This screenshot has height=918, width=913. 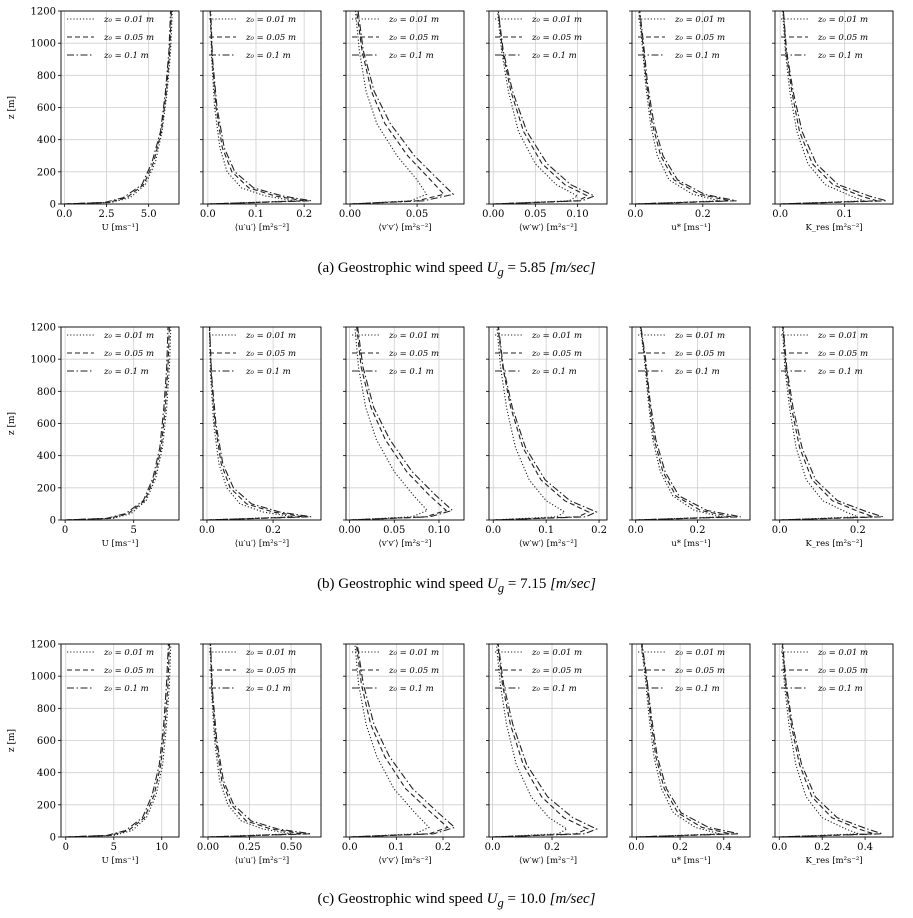 I want to click on caption-a-value: = 5.85, so click(x=526, y=268).